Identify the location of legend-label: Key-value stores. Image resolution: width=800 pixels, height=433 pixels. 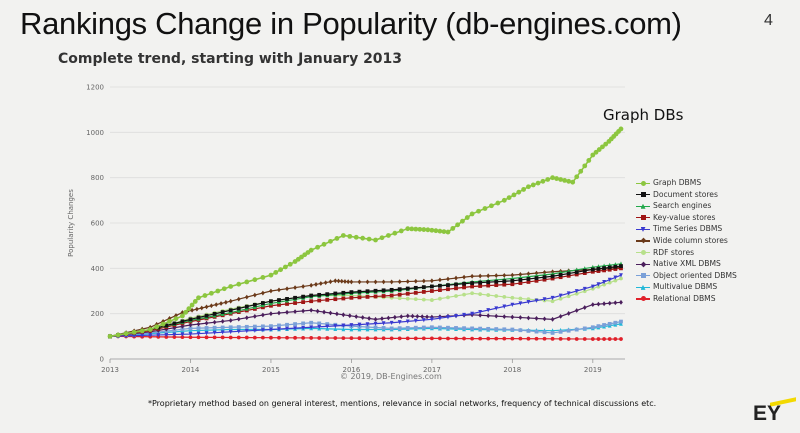
(684, 217).